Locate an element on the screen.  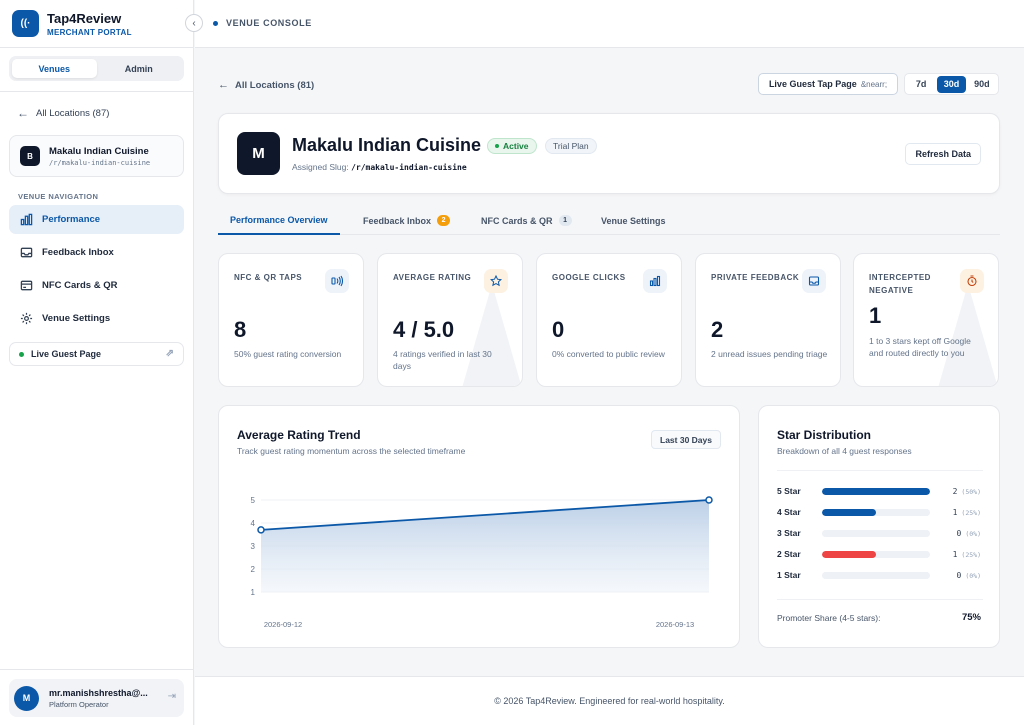
range-90d: 90d is located at coordinates (982, 84).